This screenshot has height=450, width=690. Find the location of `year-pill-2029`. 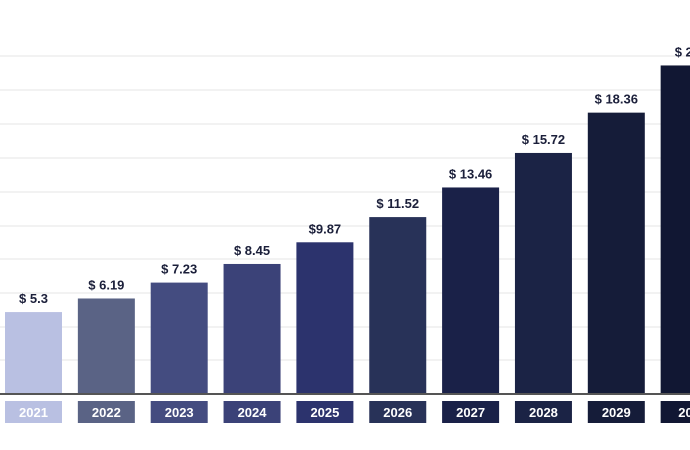

year-pill-2029 is located at coordinates (616, 412).